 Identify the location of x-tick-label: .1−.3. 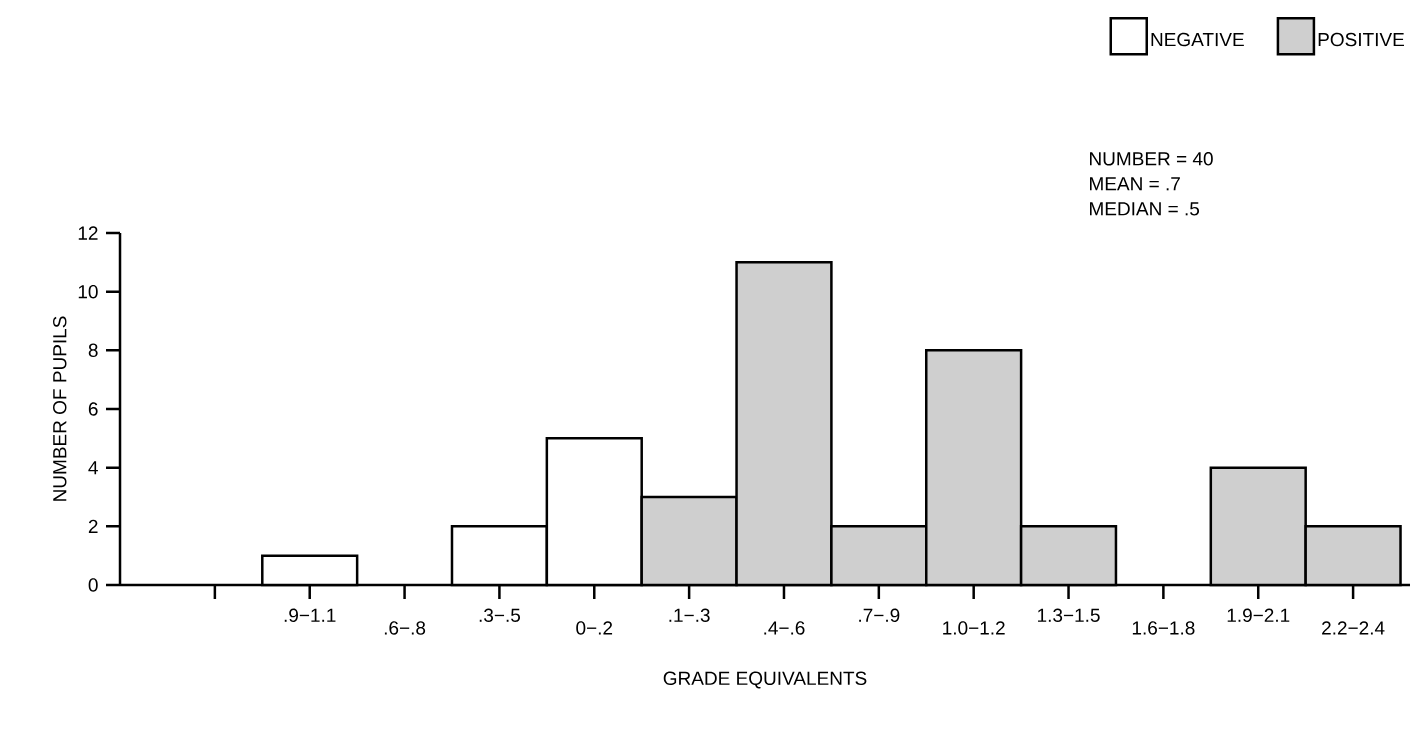
(689, 615).